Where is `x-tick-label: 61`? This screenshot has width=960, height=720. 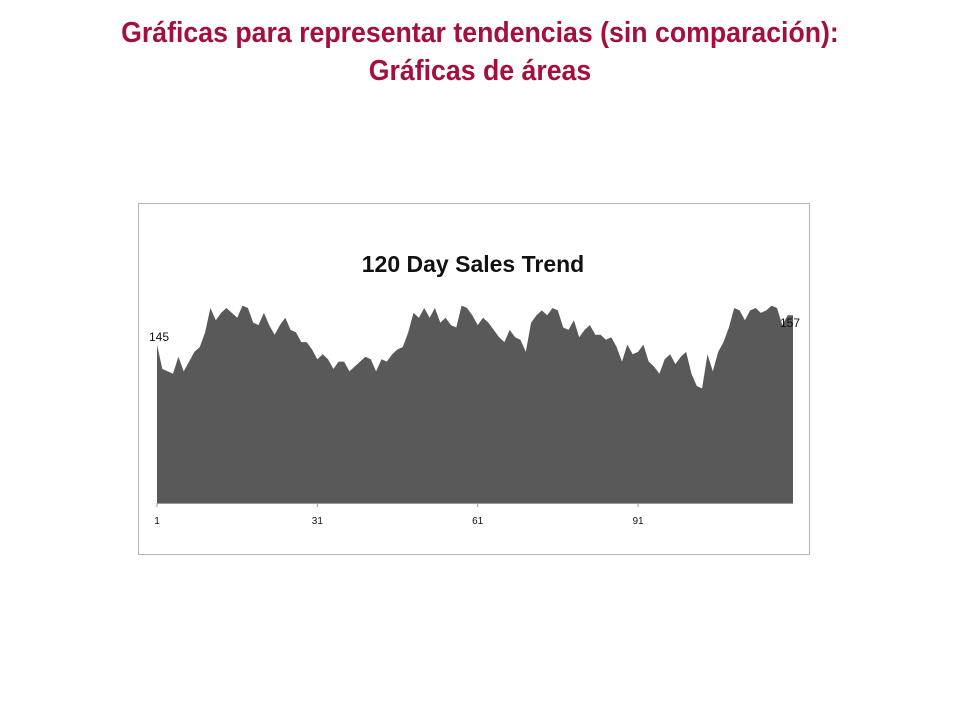 x-tick-label: 61 is located at coordinates (478, 521).